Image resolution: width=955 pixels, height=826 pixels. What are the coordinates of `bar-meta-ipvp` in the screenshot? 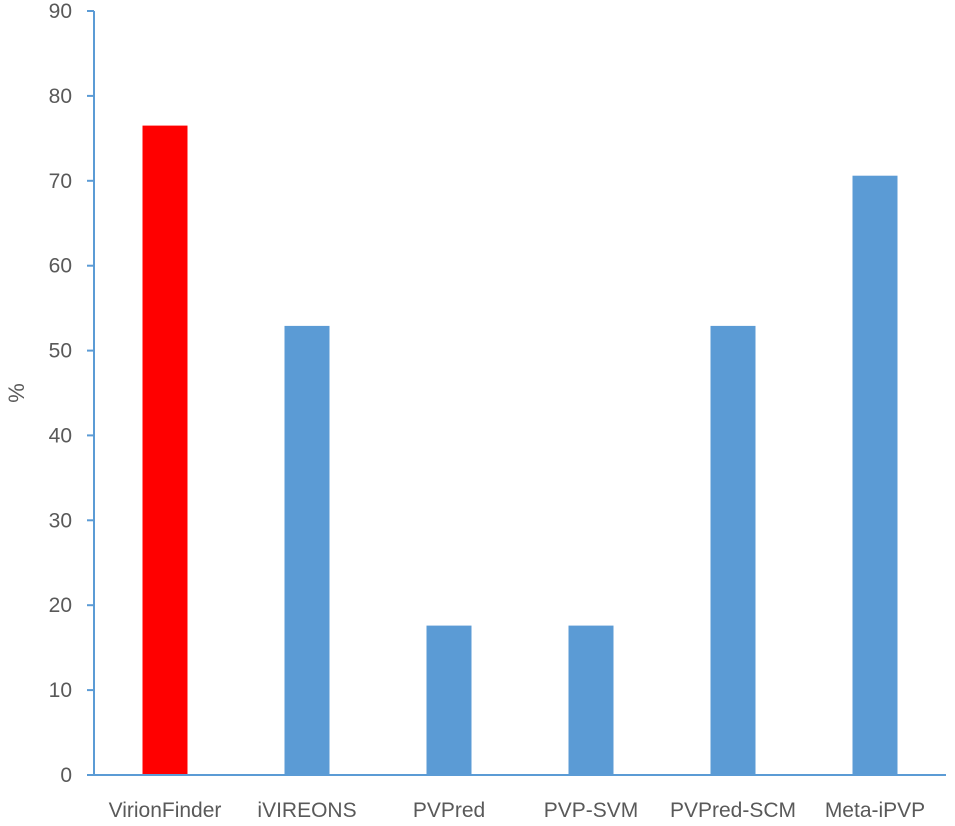 It's located at (875, 475).